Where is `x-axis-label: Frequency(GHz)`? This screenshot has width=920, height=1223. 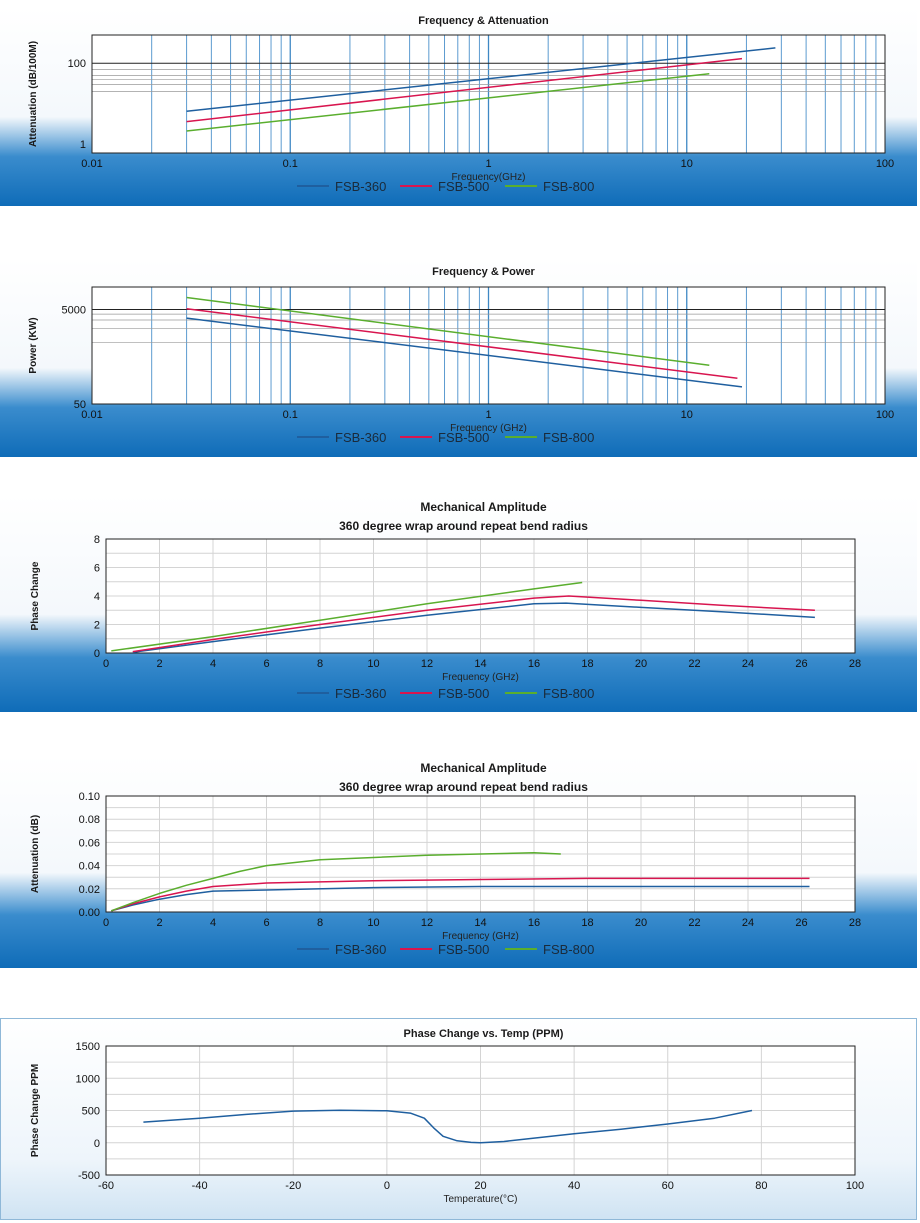 x-axis-label: Frequency(GHz) is located at coordinates (489, 177).